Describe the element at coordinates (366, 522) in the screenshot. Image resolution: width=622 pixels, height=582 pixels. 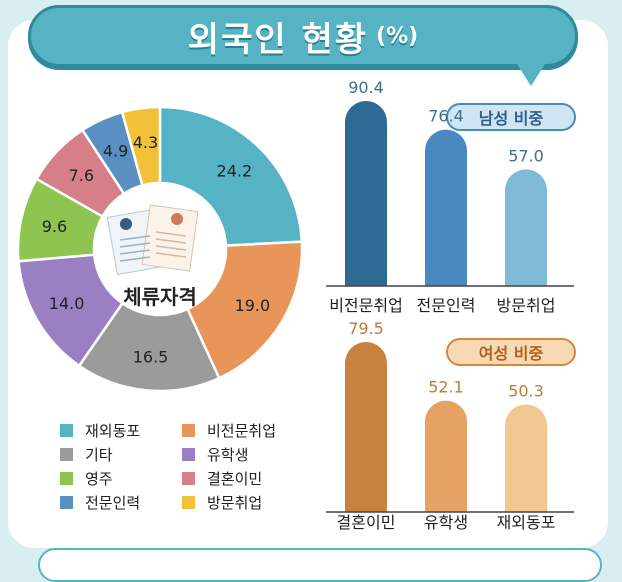
I see `bar-category-label-female-0: 결혼이민` at that location.